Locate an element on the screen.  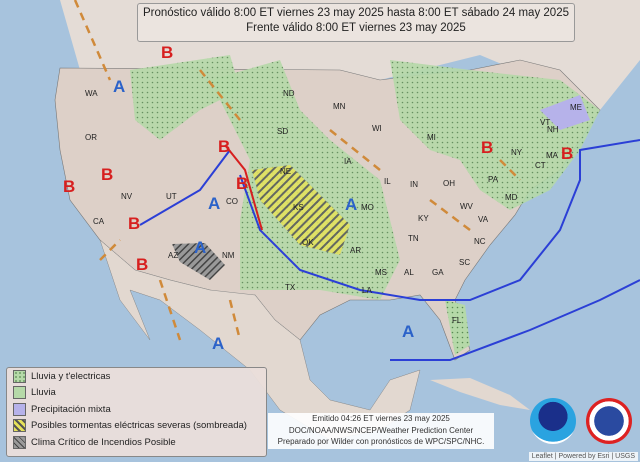
svg-text: ND is located at coordinates (289, 93).